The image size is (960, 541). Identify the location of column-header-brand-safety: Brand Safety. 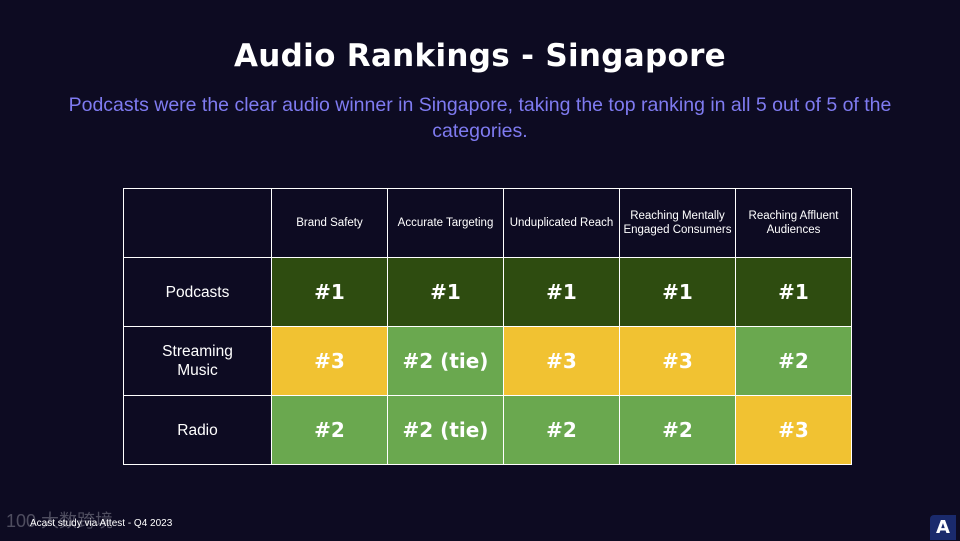
(329, 223).